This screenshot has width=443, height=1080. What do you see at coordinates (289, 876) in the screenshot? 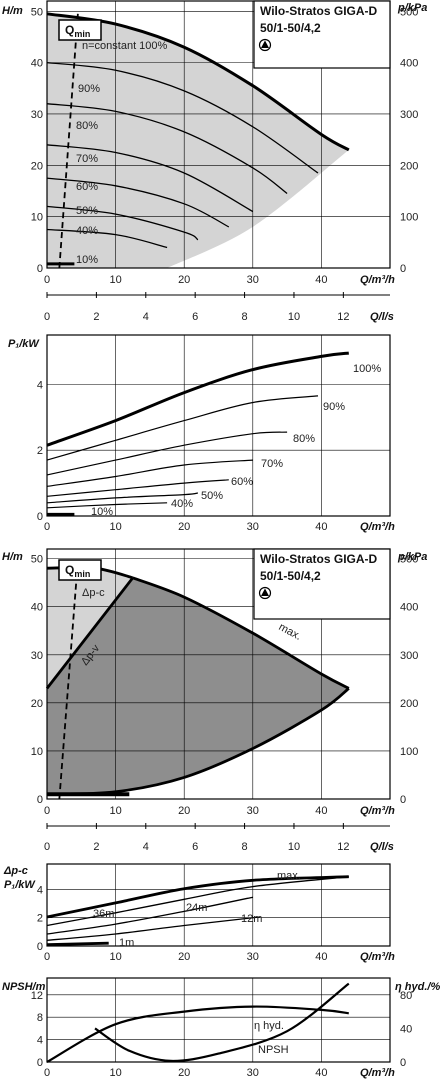
I see `p1b-series-label: max.` at bounding box center [289, 876].